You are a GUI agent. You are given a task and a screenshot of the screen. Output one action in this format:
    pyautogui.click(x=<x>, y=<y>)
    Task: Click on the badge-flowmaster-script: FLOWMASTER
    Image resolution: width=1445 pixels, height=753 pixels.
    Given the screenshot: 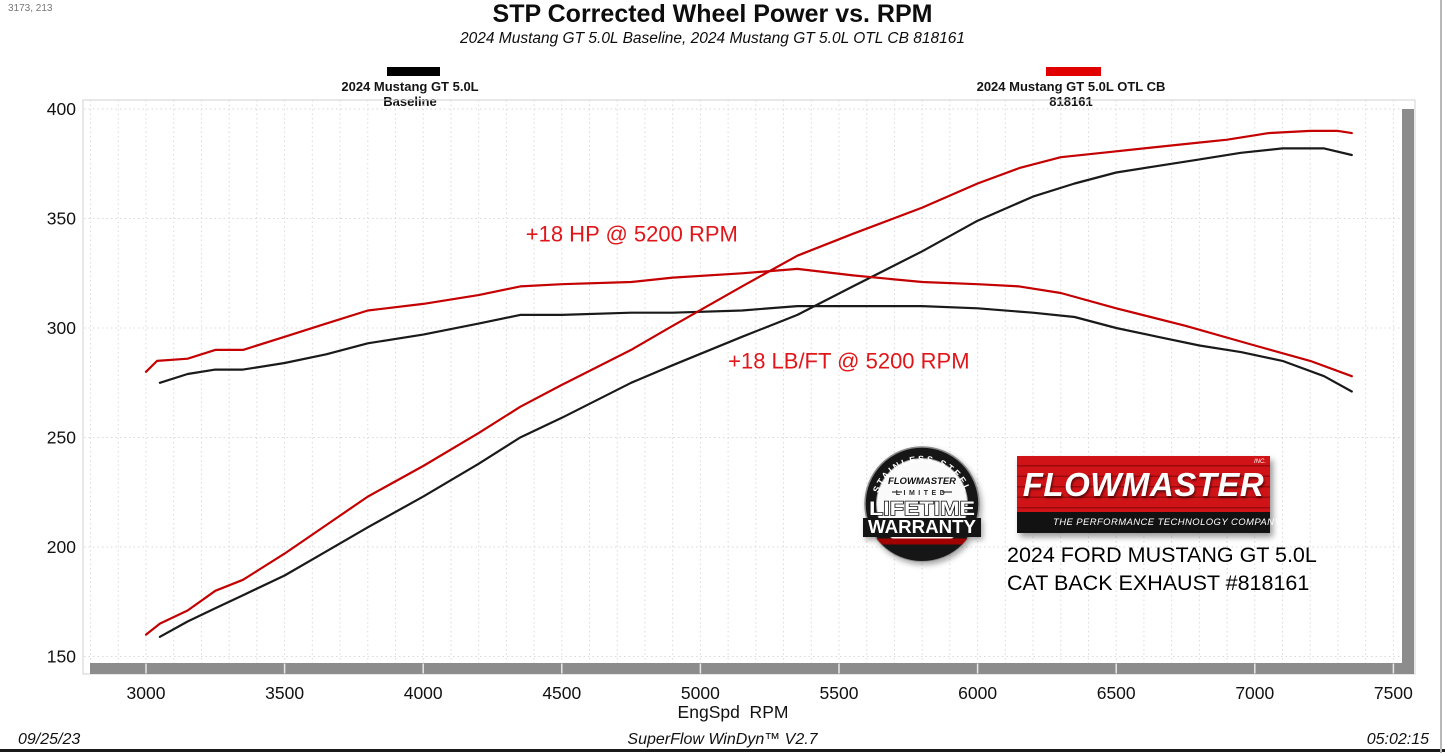 What is the action you would take?
    pyautogui.click(x=922, y=481)
    